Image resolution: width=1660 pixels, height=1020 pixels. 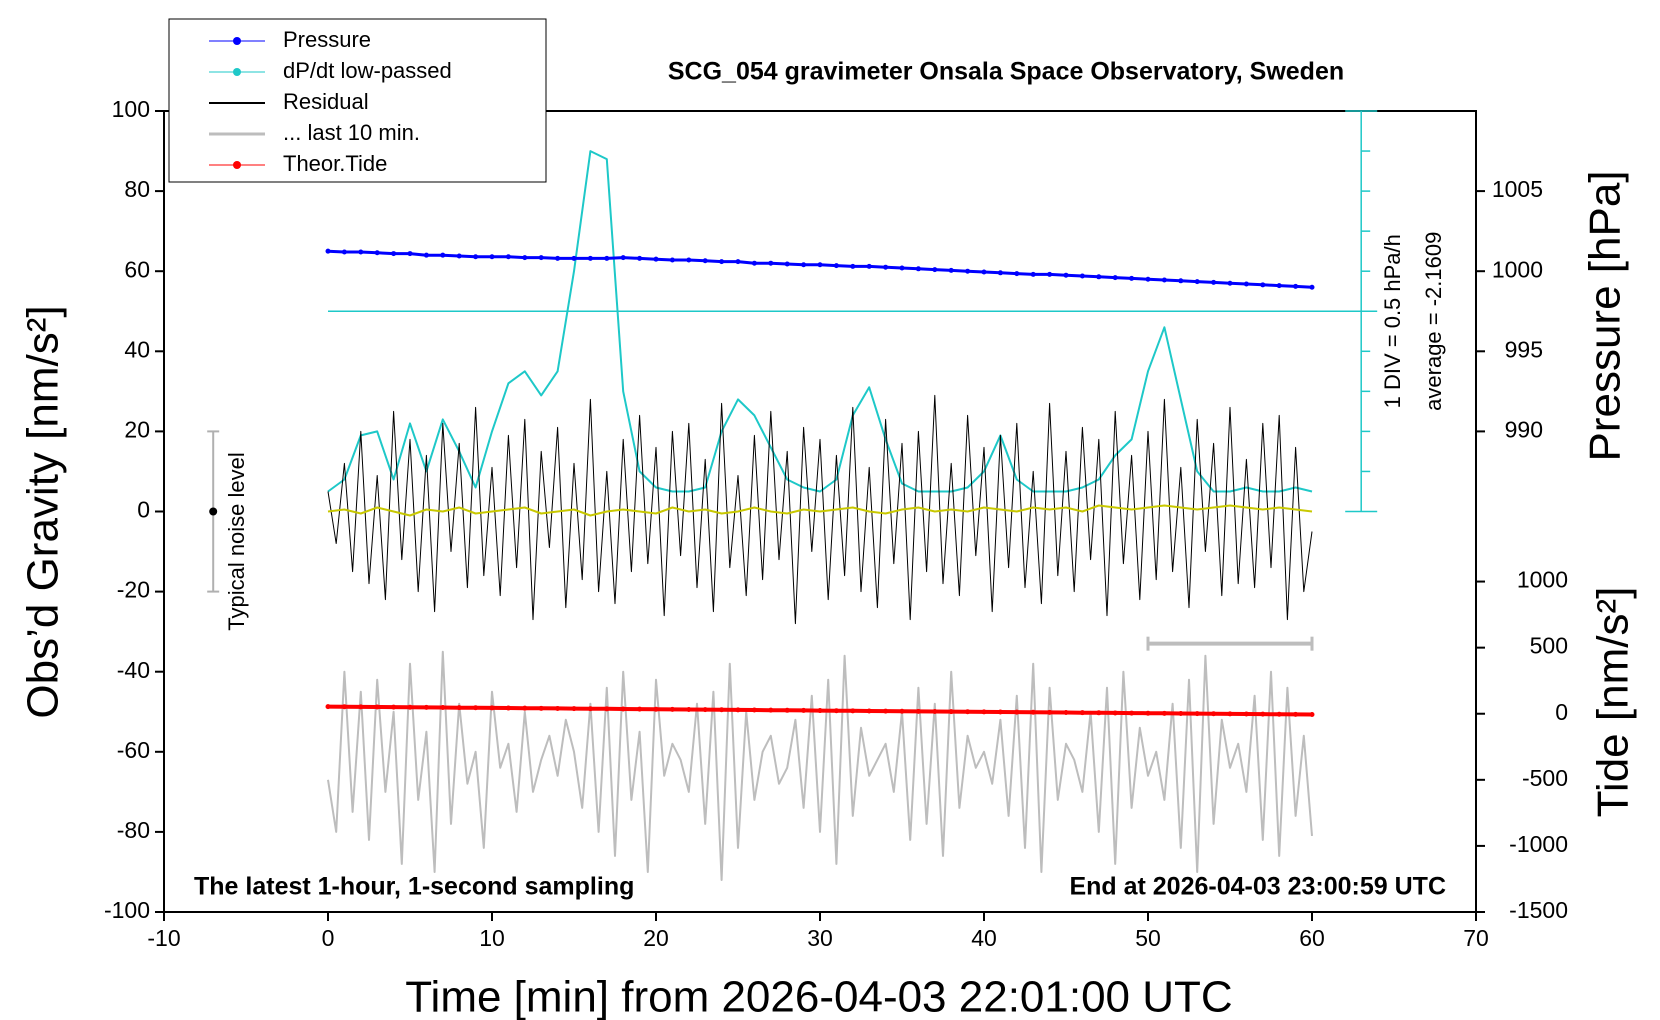 What do you see at coordinates (414, 887) in the screenshot?
I see `note-left: The latest 1-hour, 1-second sampling` at bounding box center [414, 887].